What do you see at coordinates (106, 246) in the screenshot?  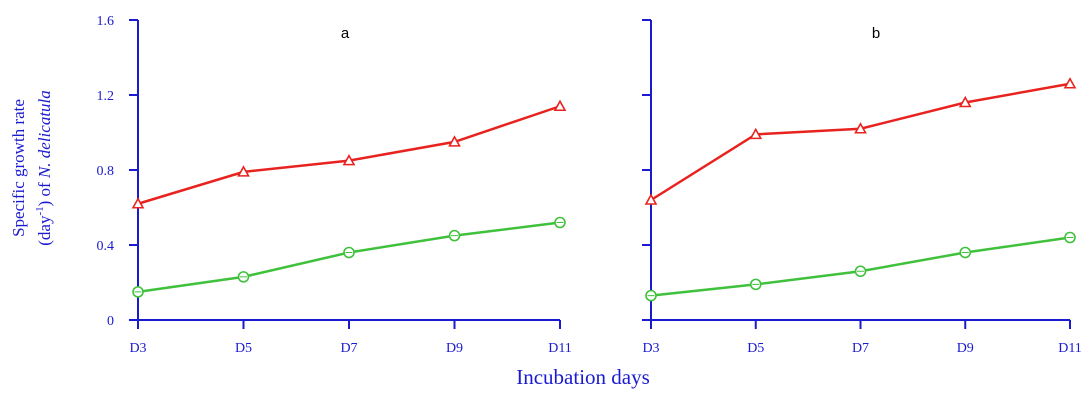 I see `panel-a-y-tick-label: 0.4` at bounding box center [106, 246].